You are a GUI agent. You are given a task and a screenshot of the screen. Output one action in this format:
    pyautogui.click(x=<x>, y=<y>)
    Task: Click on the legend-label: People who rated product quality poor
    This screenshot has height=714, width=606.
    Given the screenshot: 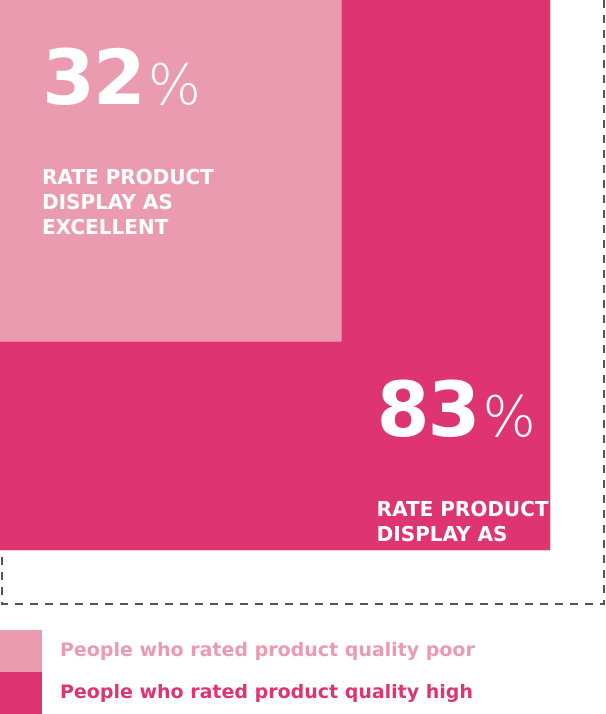 What is the action you would take?
    pyautogui.click(x=267, y=650)
    